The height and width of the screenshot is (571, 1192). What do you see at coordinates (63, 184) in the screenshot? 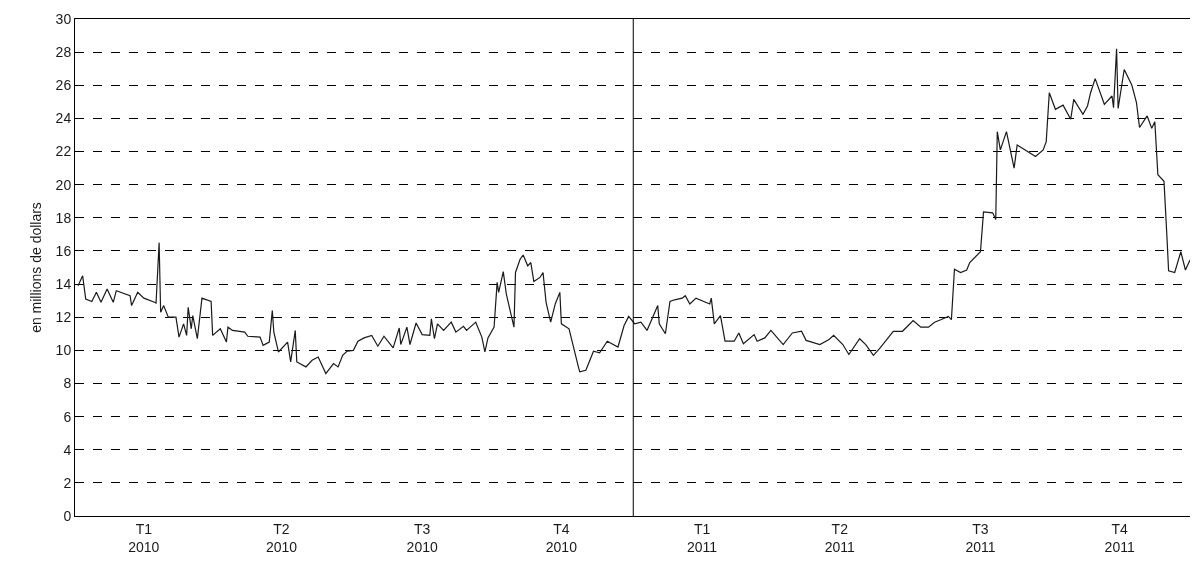
I see `y-tick-label: 20` at bounding box center [63, 184].